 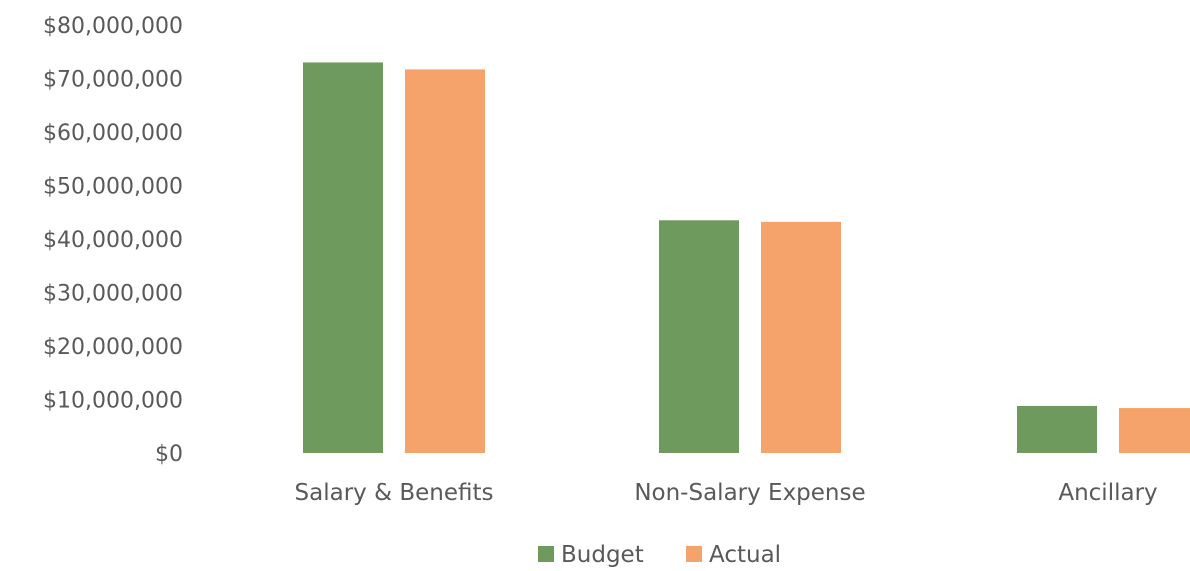 What do you see at coordinates (749, 493) in the screenshot?
I see `category-label: Non-Salary Expense` at bounding box center [749, 493].